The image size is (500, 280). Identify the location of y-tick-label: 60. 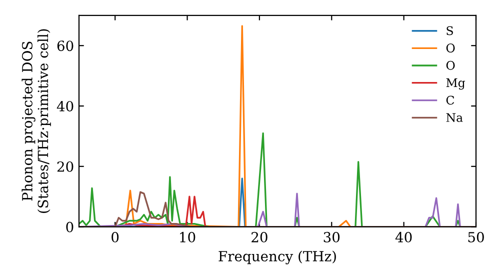
(65, 46).